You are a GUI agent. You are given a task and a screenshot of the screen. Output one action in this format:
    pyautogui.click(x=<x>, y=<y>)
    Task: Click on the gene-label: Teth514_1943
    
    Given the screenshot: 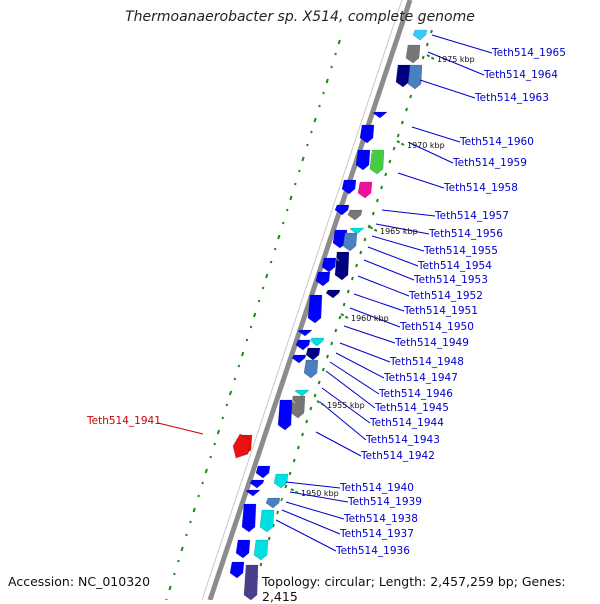 What is the action you would take?
    pyautogui.click(x=402, y=440)
    